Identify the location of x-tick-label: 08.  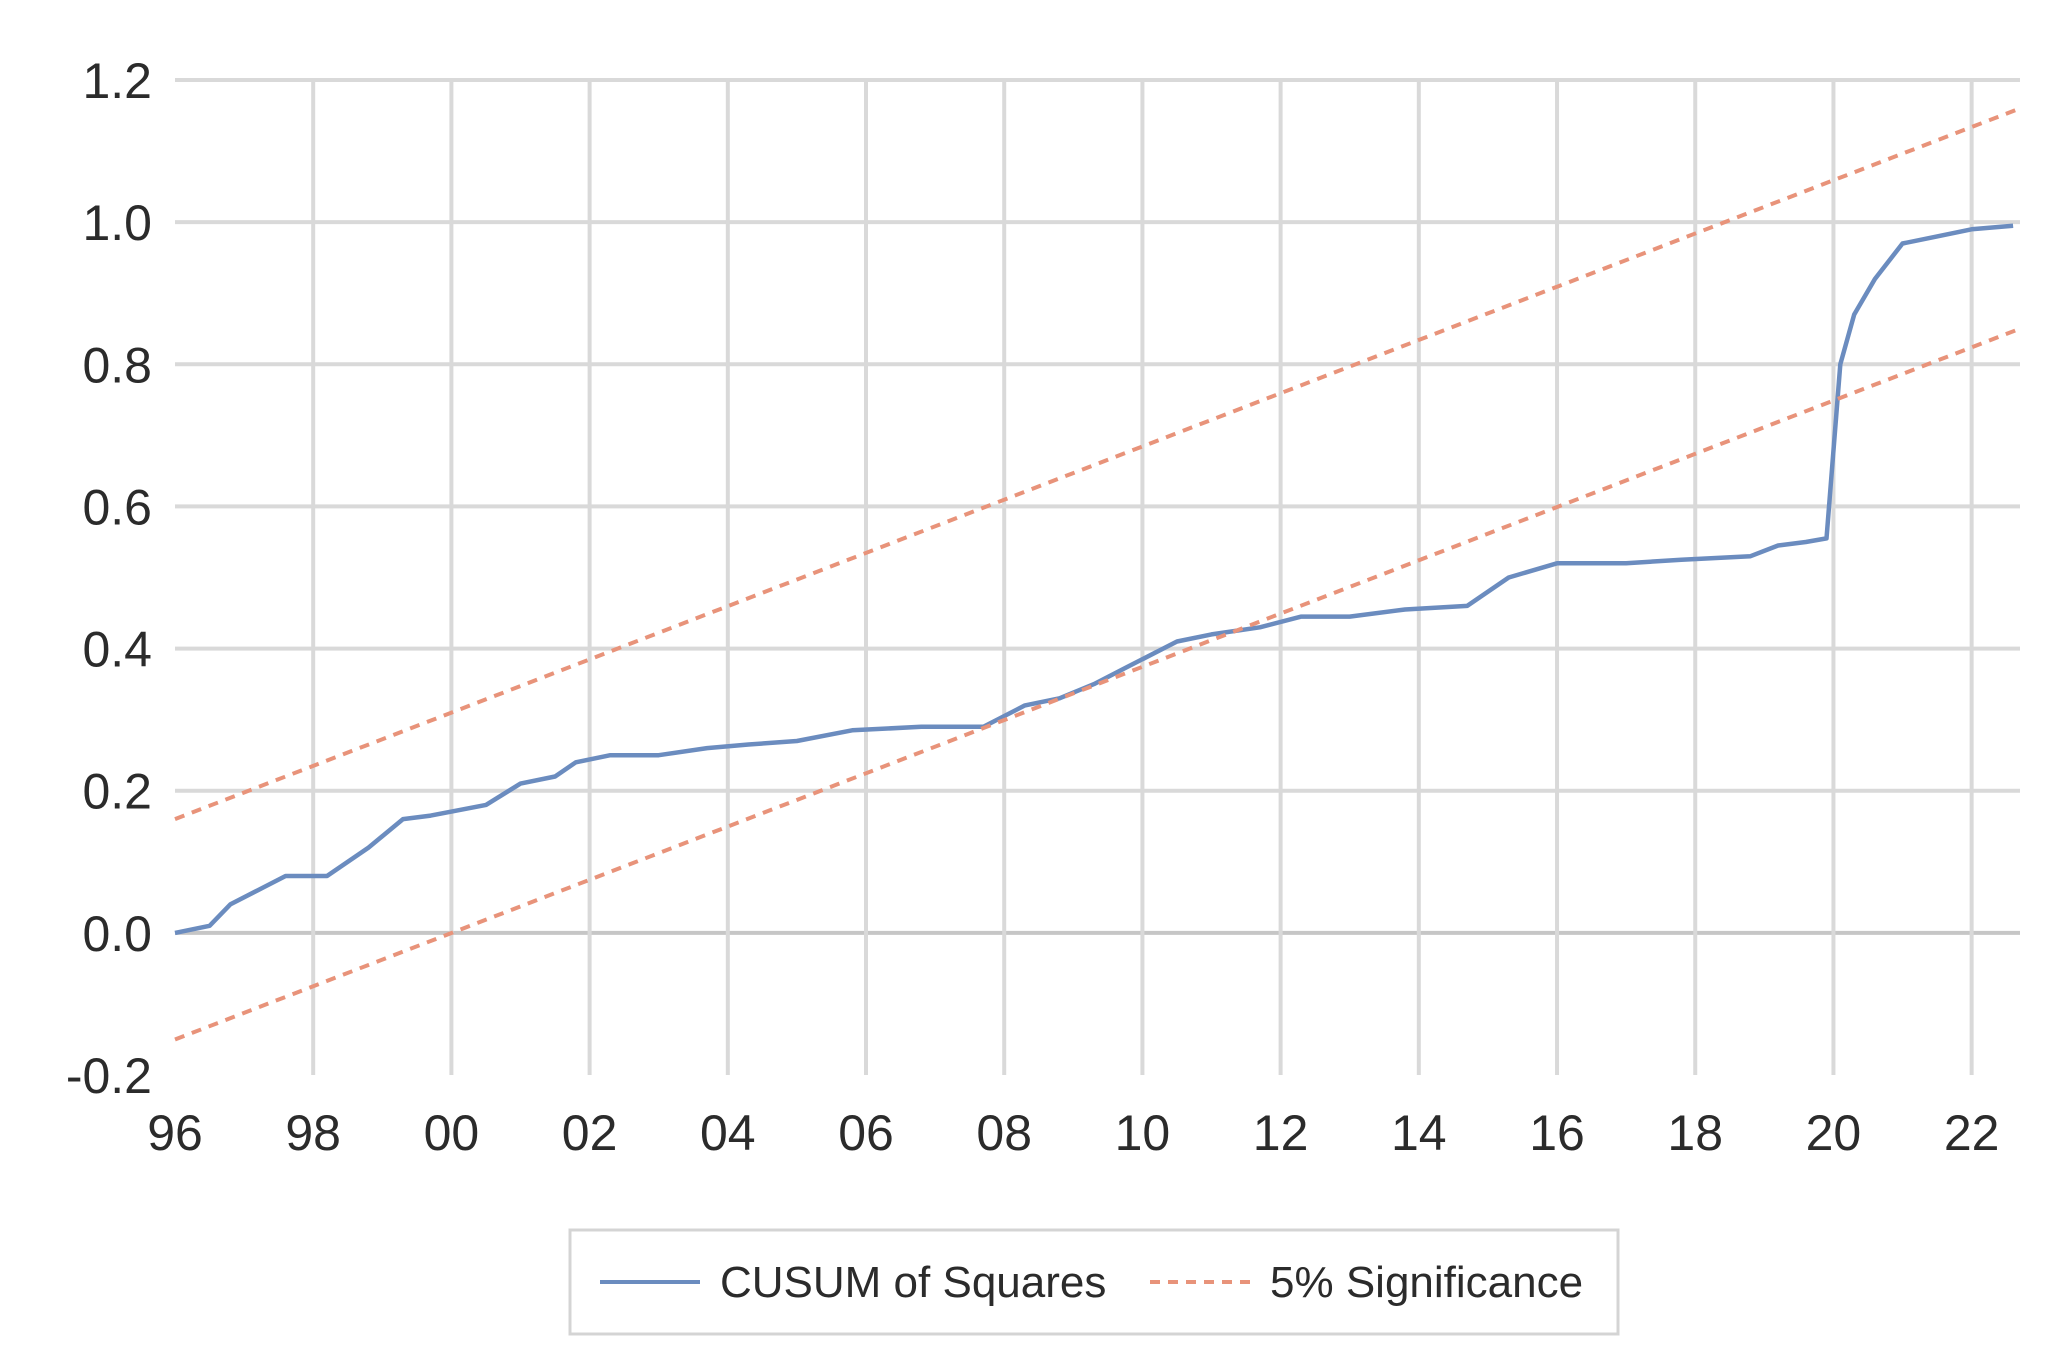
(1004, 1133).